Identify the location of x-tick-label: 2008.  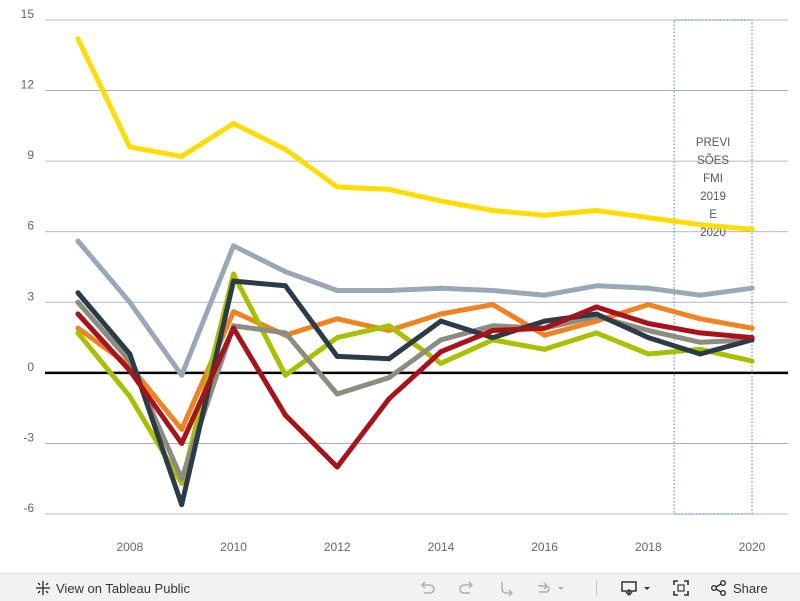
(129, 547).